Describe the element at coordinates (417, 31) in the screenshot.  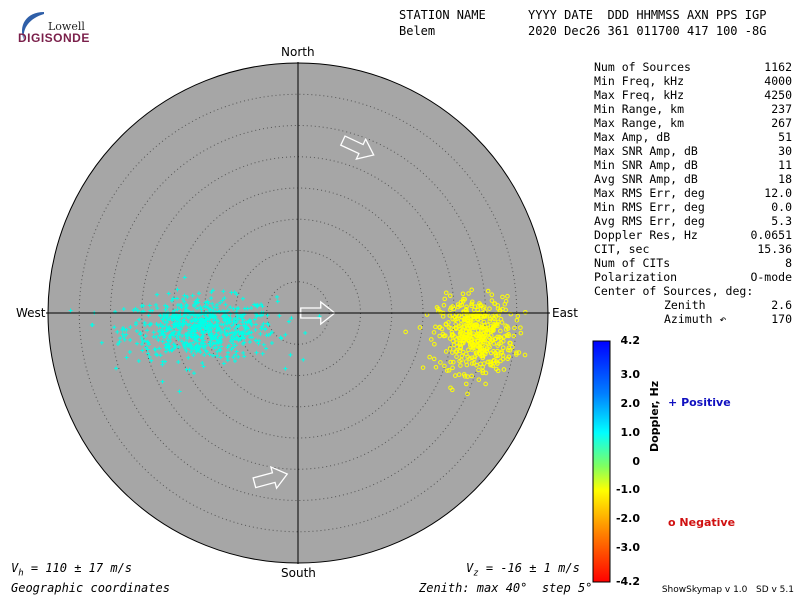
I see `header-station-value: Belem` at that location.